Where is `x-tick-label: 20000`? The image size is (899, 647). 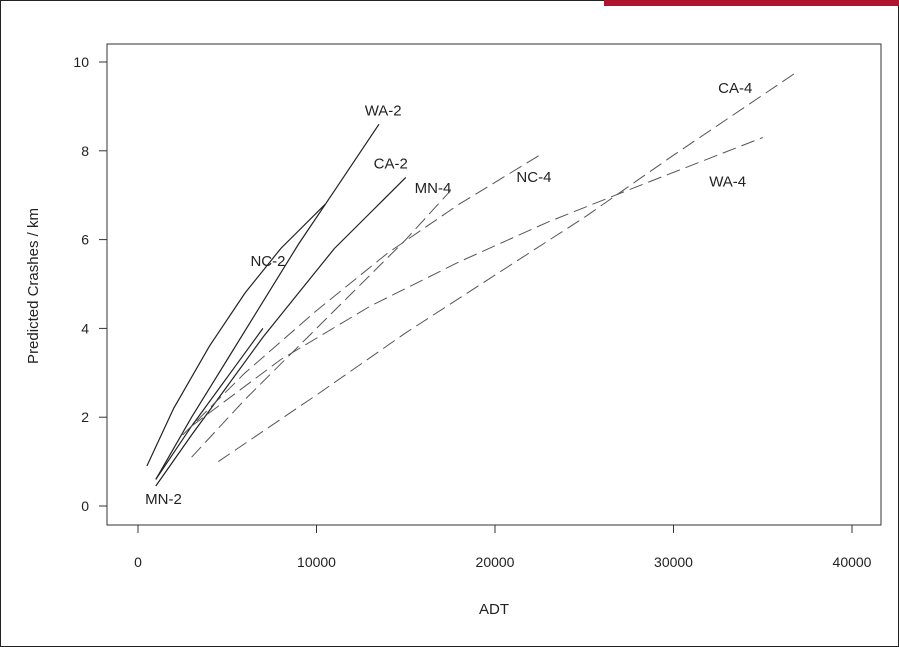
x-tick-label: 20000 is located at coordinates (495, 562).